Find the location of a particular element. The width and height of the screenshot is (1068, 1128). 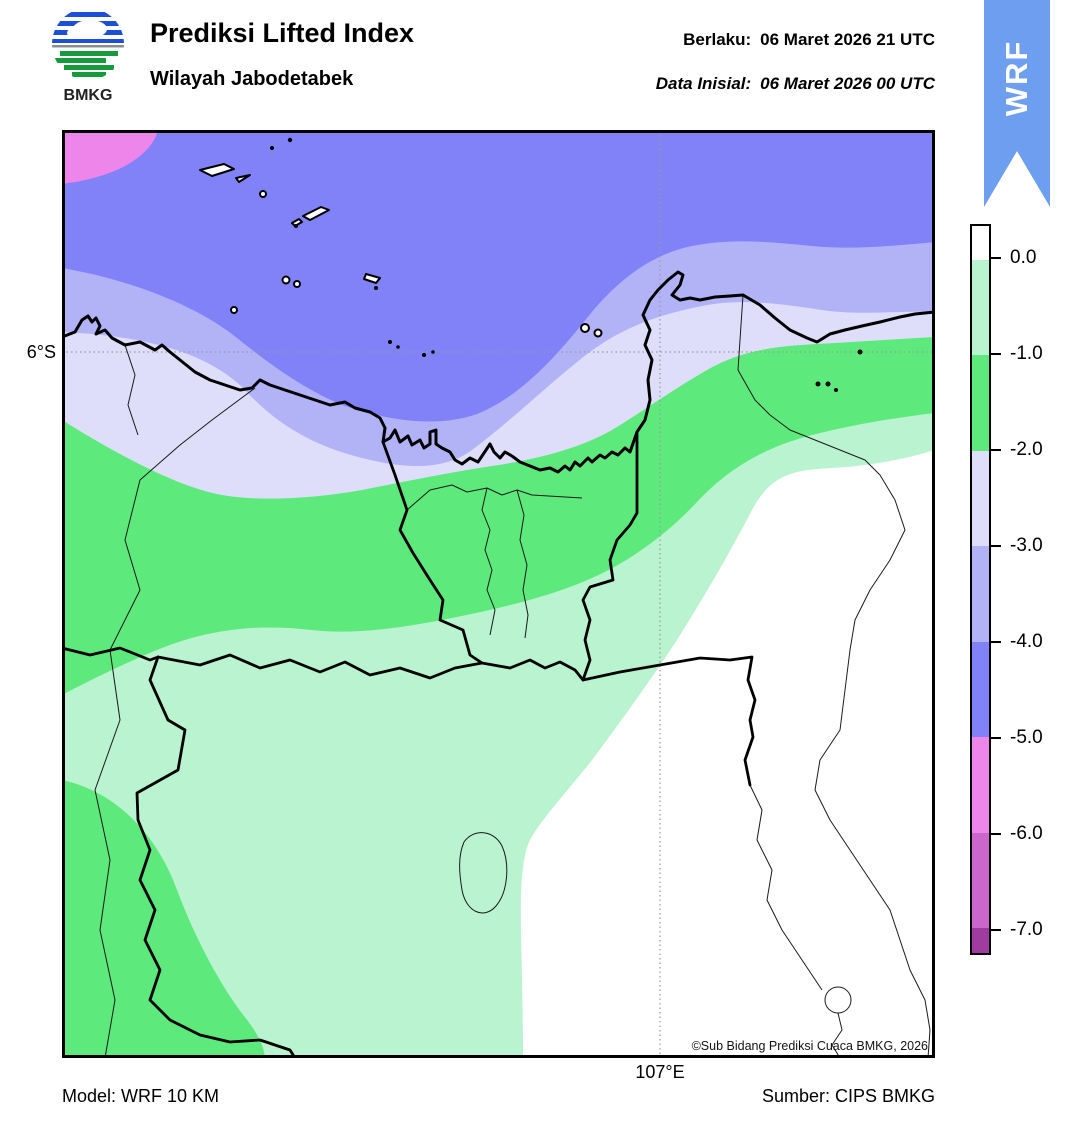

colorbar-tick-label: -5.0 is located at coordinates (1026, 737).